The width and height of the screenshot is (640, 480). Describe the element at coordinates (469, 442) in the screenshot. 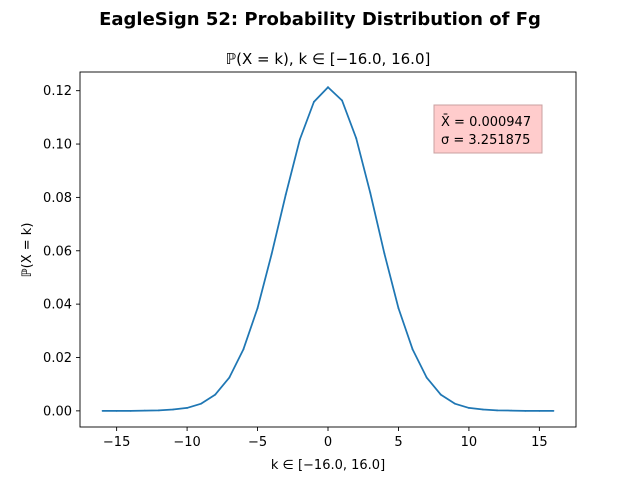

I see `x-tick-label: 10` at that location.